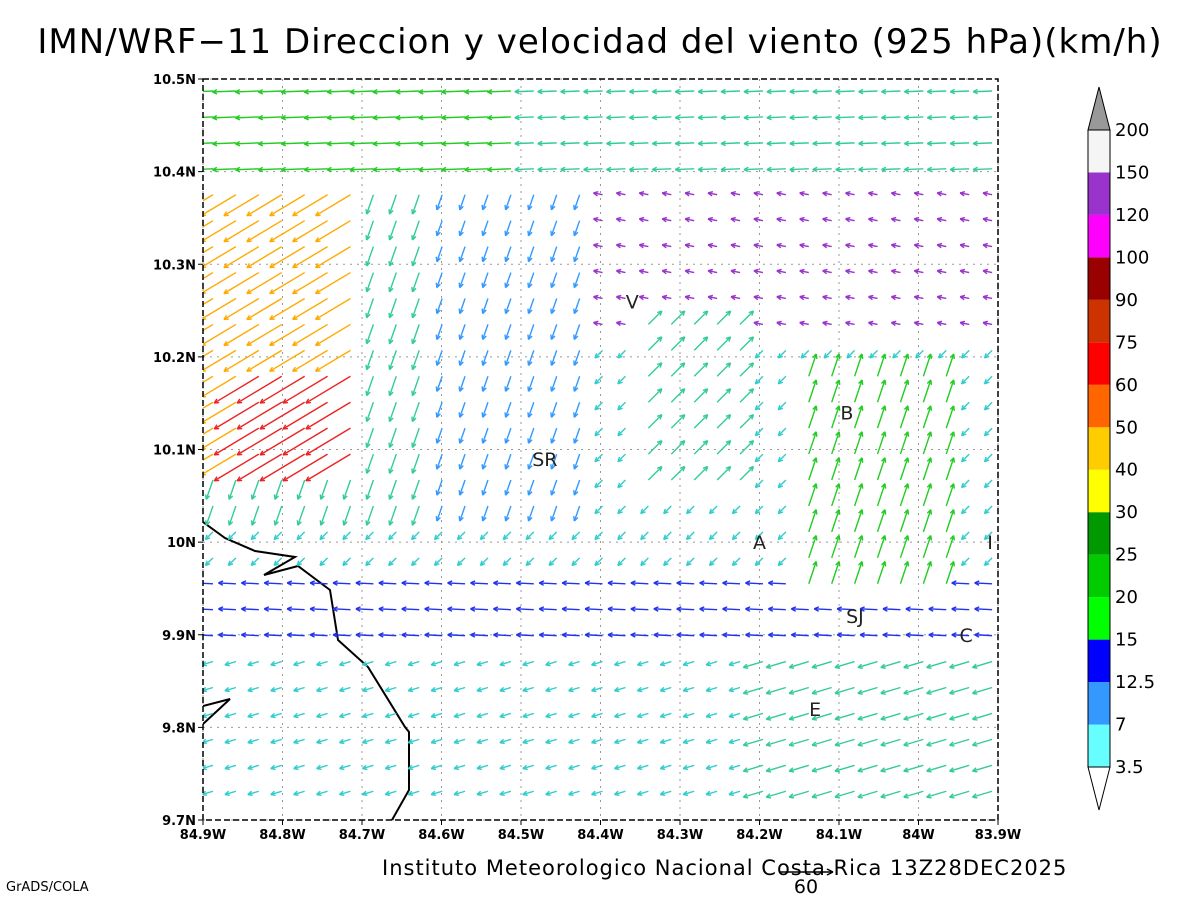 The height and width of the screenshot is (900, 1200). I want to click on colorbar-label: 200, so click(1132, 130).